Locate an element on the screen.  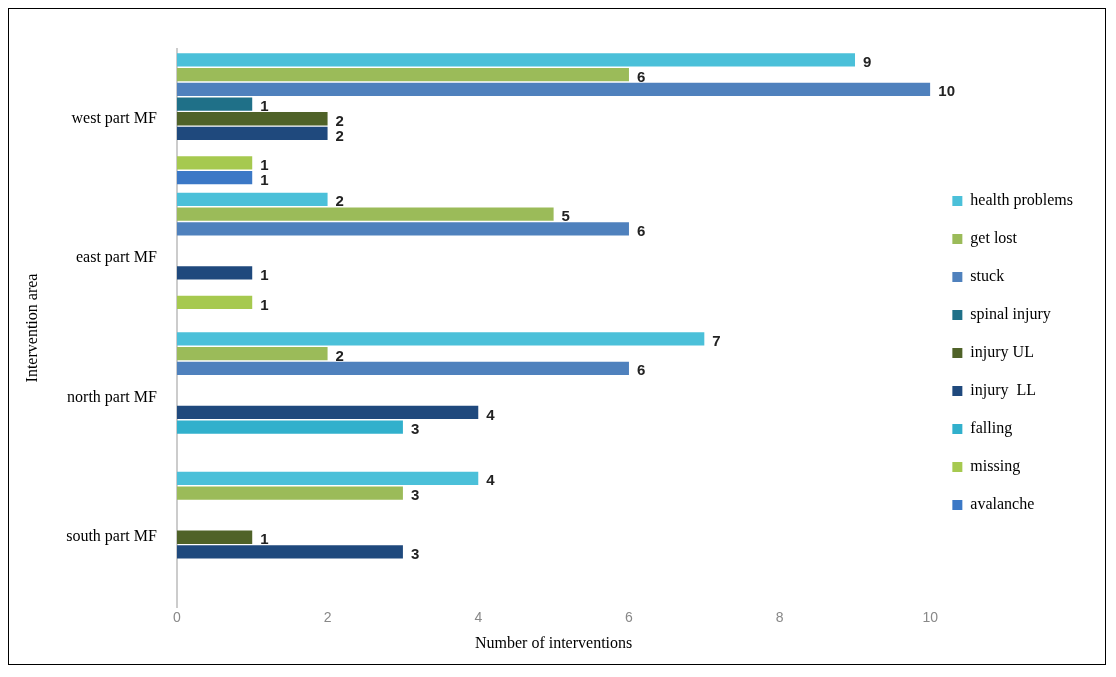
x-tick-label: 2 is located at coordinates (327, 617).